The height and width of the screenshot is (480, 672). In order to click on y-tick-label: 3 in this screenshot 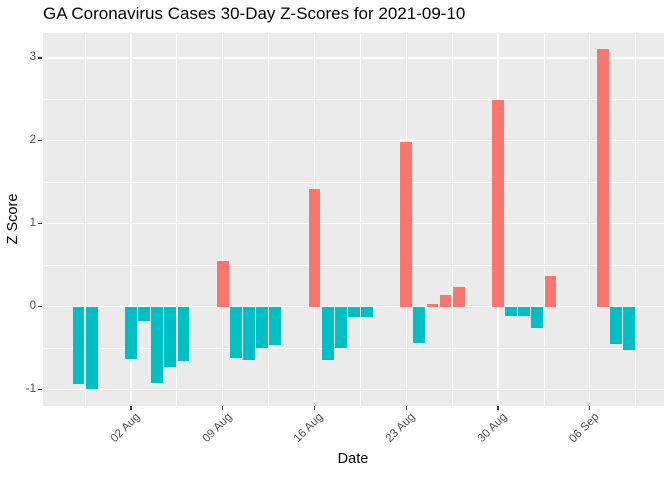, I will do `click(32, 57)`.